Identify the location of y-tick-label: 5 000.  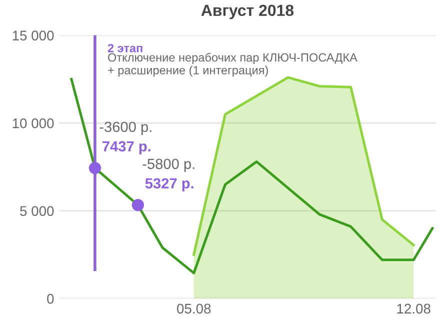
(37, 211).